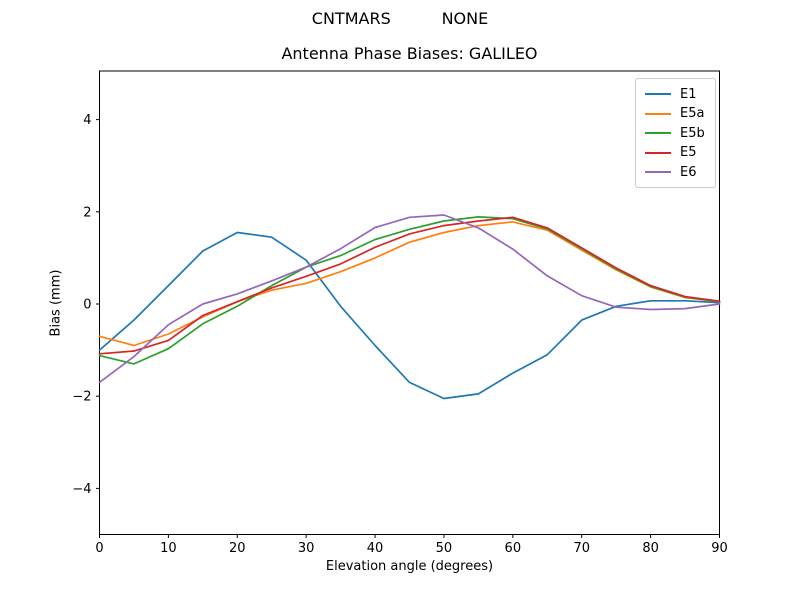 This screenshot has width=800, height=600. I want to click on run-suptitle: CNTMARS NONE, so click(400, 18).